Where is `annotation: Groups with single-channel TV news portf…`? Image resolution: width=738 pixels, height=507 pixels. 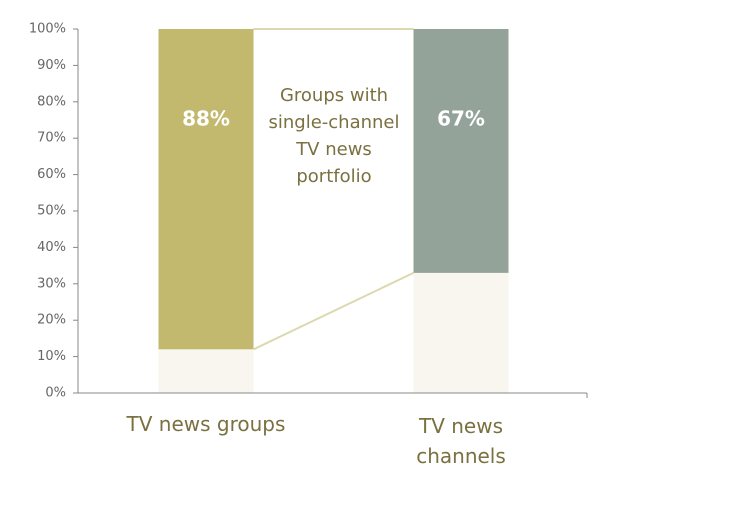
annotation: Groups with single-channel TV news portf… is located at coordinates (334, 136).